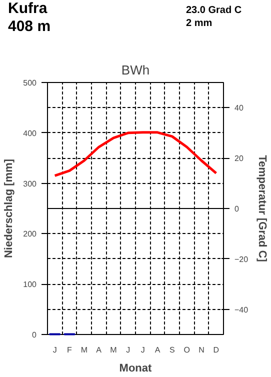 The image size is (271, 377). I want to click on y-tick-label: 0, so click(35, 335).